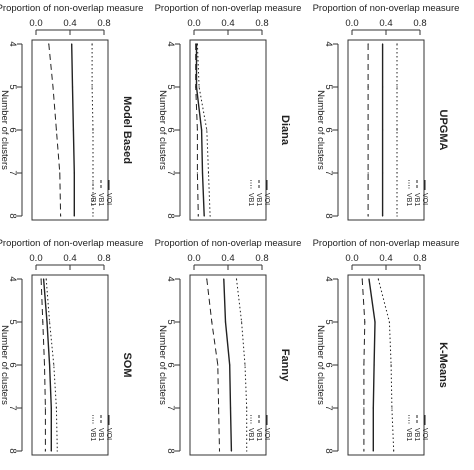 This screenshot has width=474, height=470. What do you see at coordinates (285, 365) in the screenshot?
I see `panel-title: Fanny` at bounding box center [285, 365].